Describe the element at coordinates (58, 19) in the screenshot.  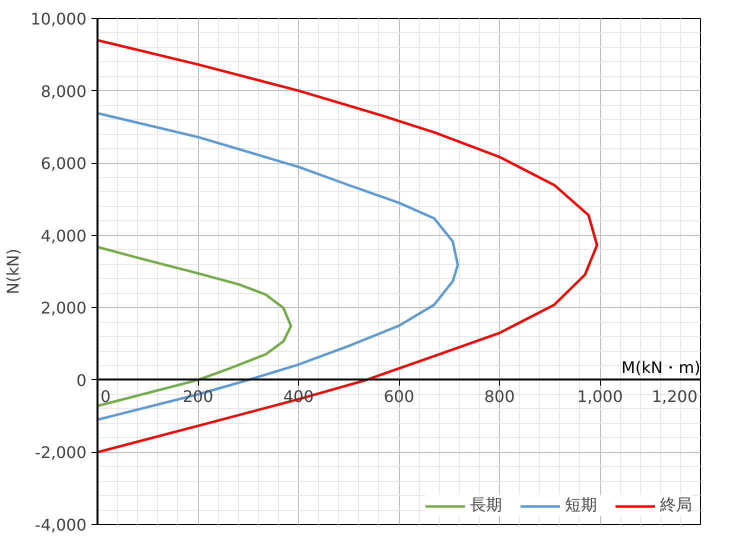
I see `y-tick-label: 10,000` at that location.